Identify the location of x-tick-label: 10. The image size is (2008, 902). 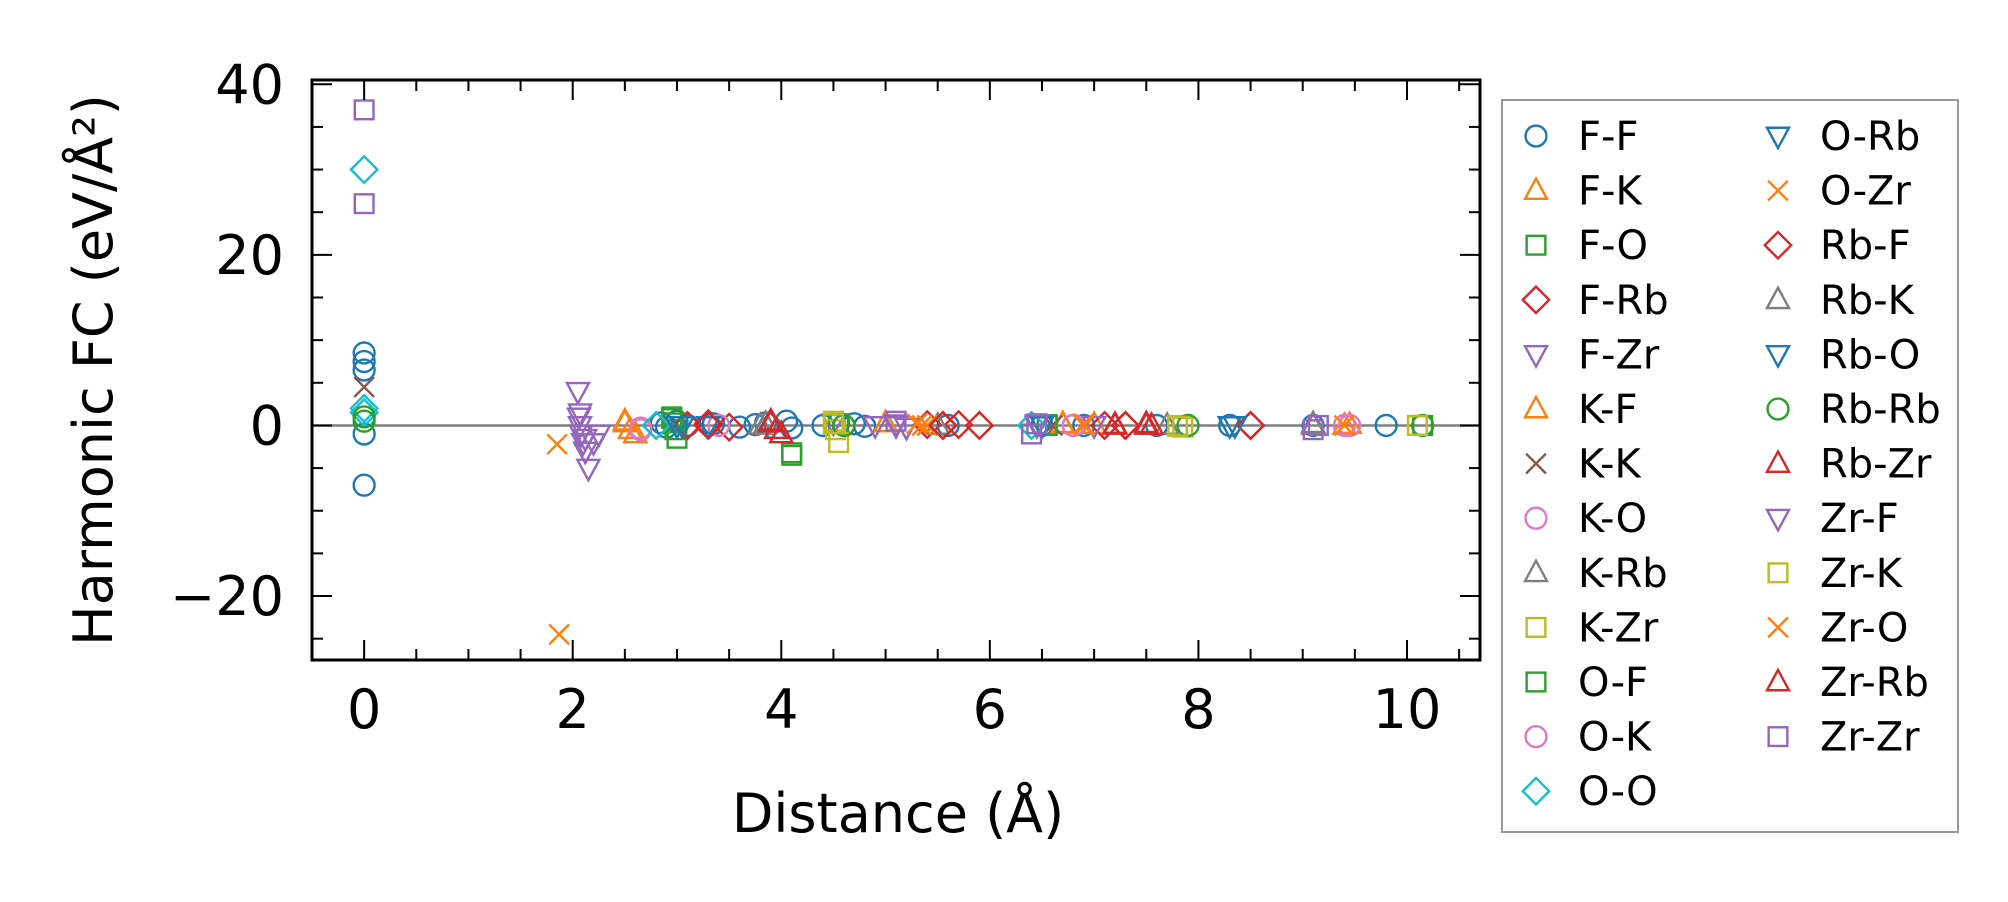
(1407, 709).